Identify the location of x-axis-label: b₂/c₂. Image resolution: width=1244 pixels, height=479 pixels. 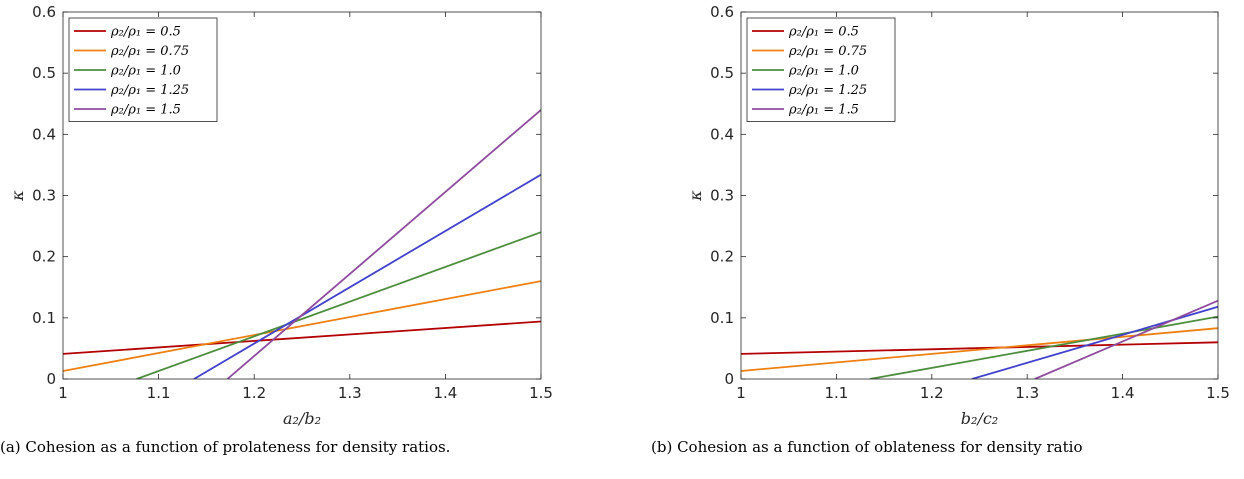
(979, 418).